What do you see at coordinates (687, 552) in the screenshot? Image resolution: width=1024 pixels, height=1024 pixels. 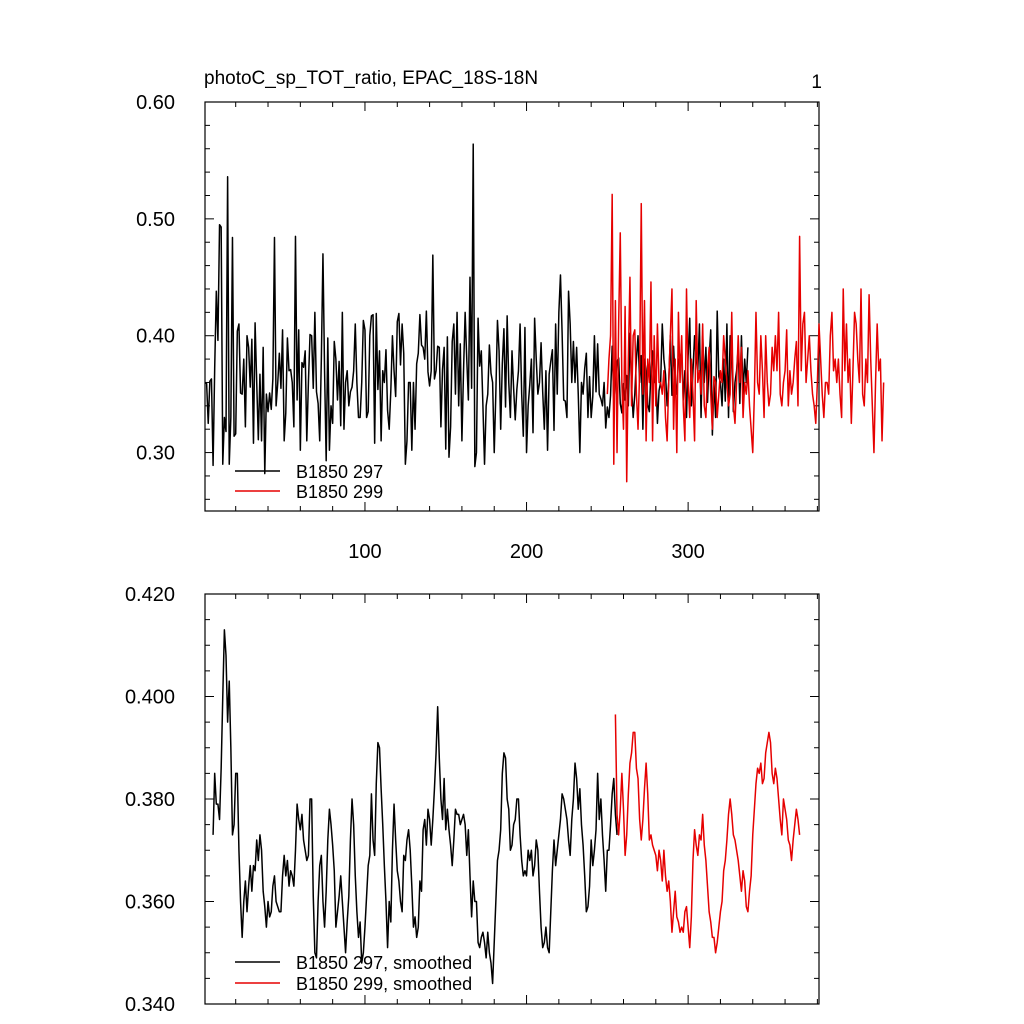 I see `x-tick-label: 300` at bounding box center [687, 552].